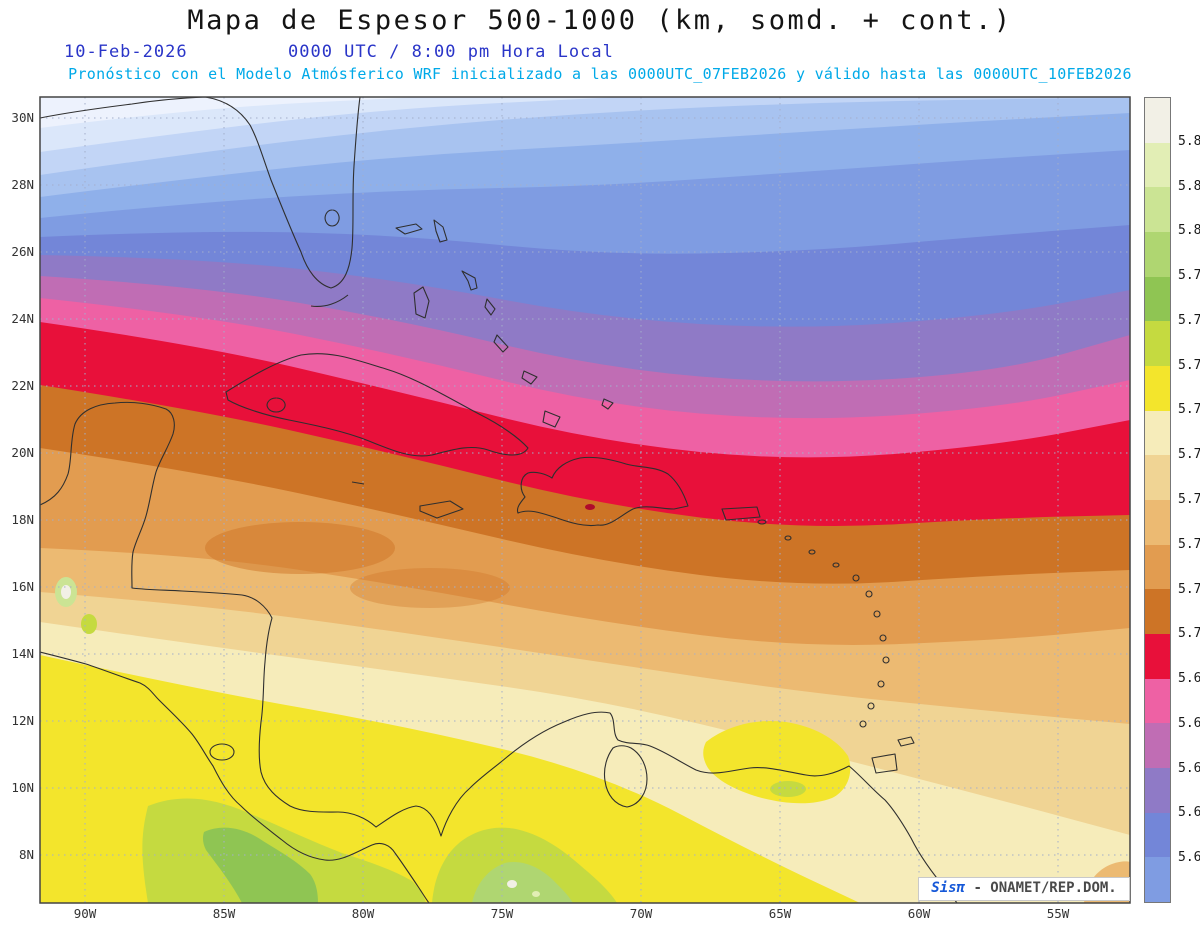  Describe the element at coordinates (1189, 365) in the screenshot. I see `colorbar-label: 5.772` at that location.